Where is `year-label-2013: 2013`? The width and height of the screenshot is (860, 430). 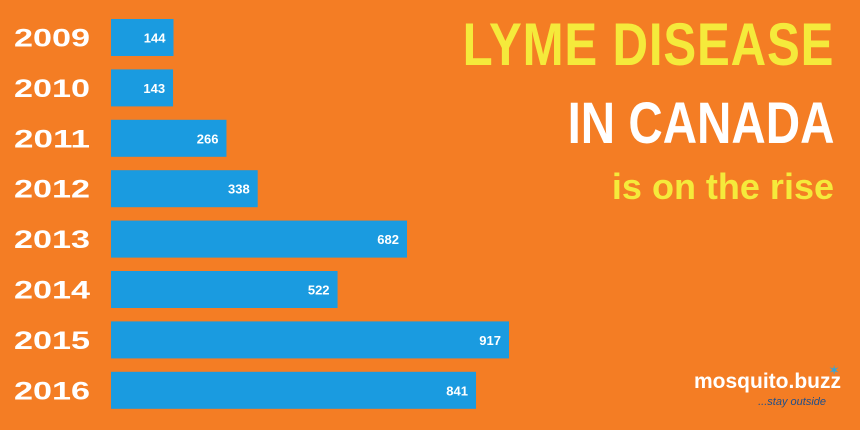
year-label-2013: 2013 is located at coordinates (52, 240).